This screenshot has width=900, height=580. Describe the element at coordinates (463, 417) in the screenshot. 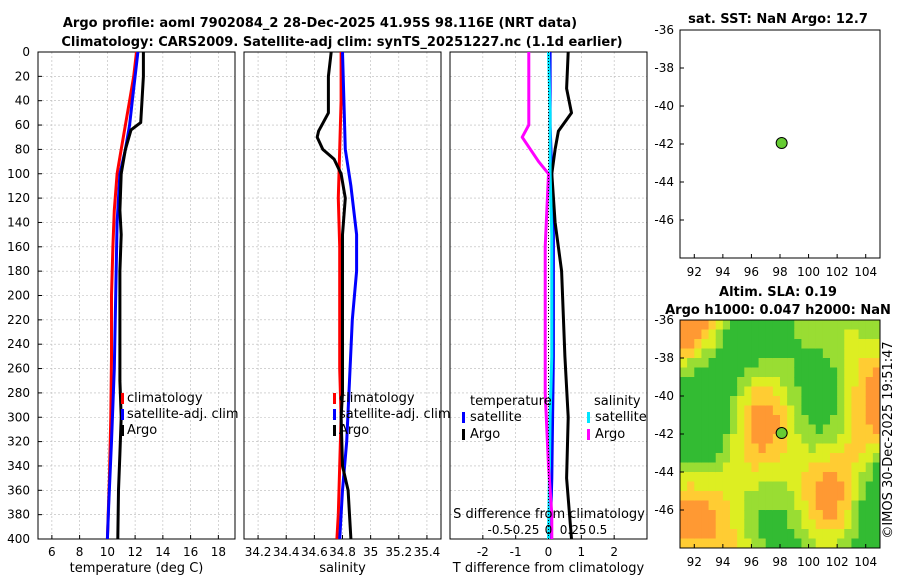

I see `legend-swatch-blue` at that location.